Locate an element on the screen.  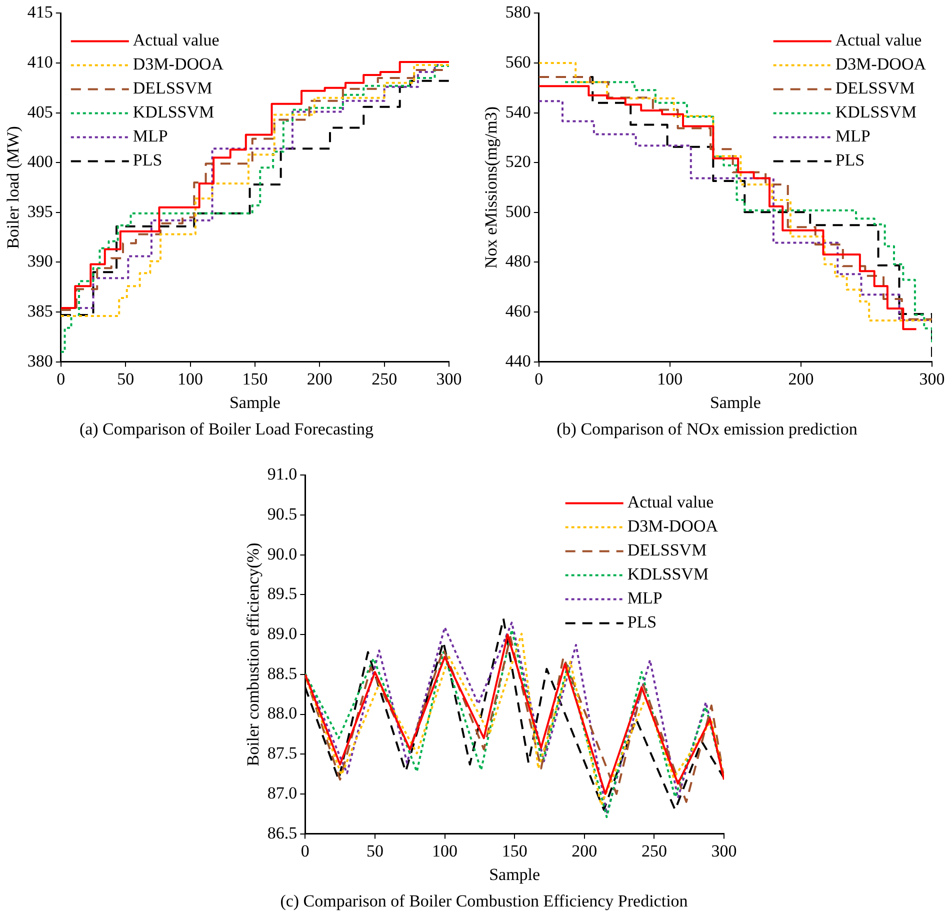
y-tick-label: 90.5 is located at coordinates (282, 514).